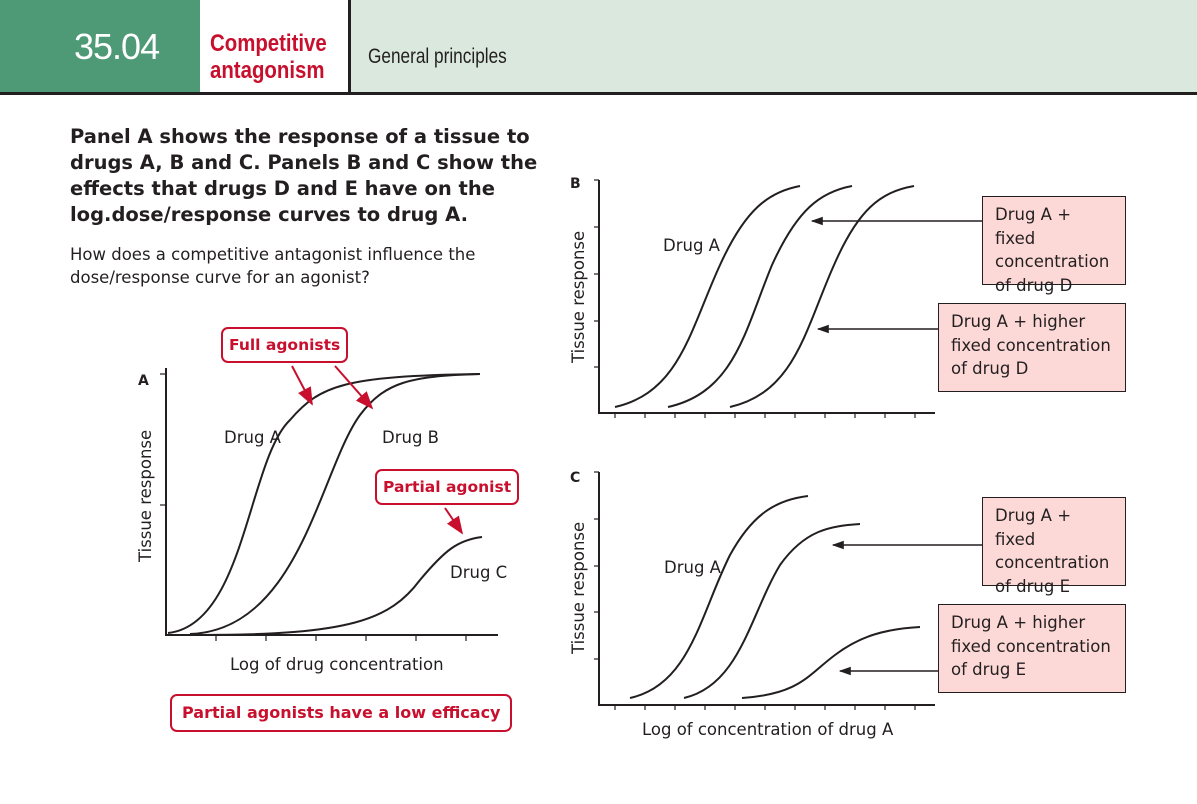 Image resolution: width=1197 pixels, height=804 pixels. I want to click on panel-b-curve-drug-a, so click(707, 296).